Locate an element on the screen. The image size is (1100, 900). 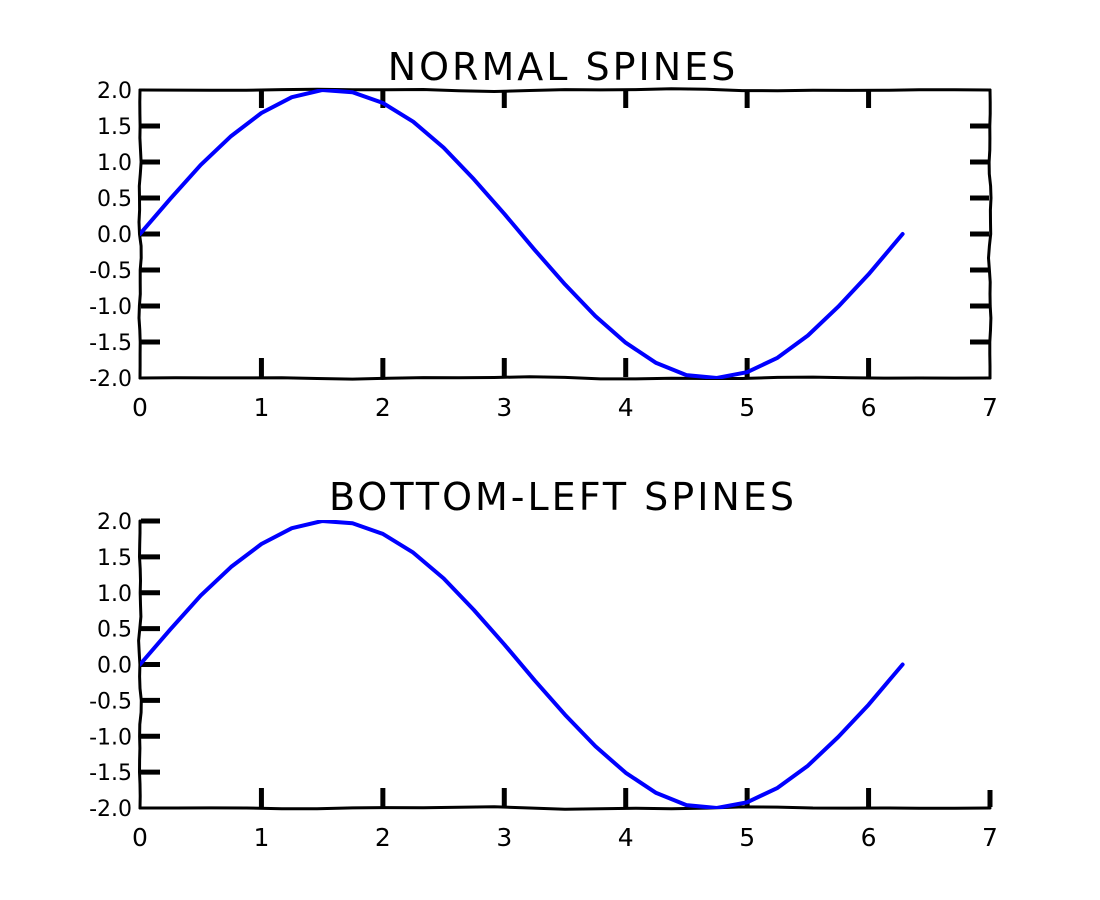
chart-title: BOTTOM-LEFT SPINES is located at coordinates (563, 497).